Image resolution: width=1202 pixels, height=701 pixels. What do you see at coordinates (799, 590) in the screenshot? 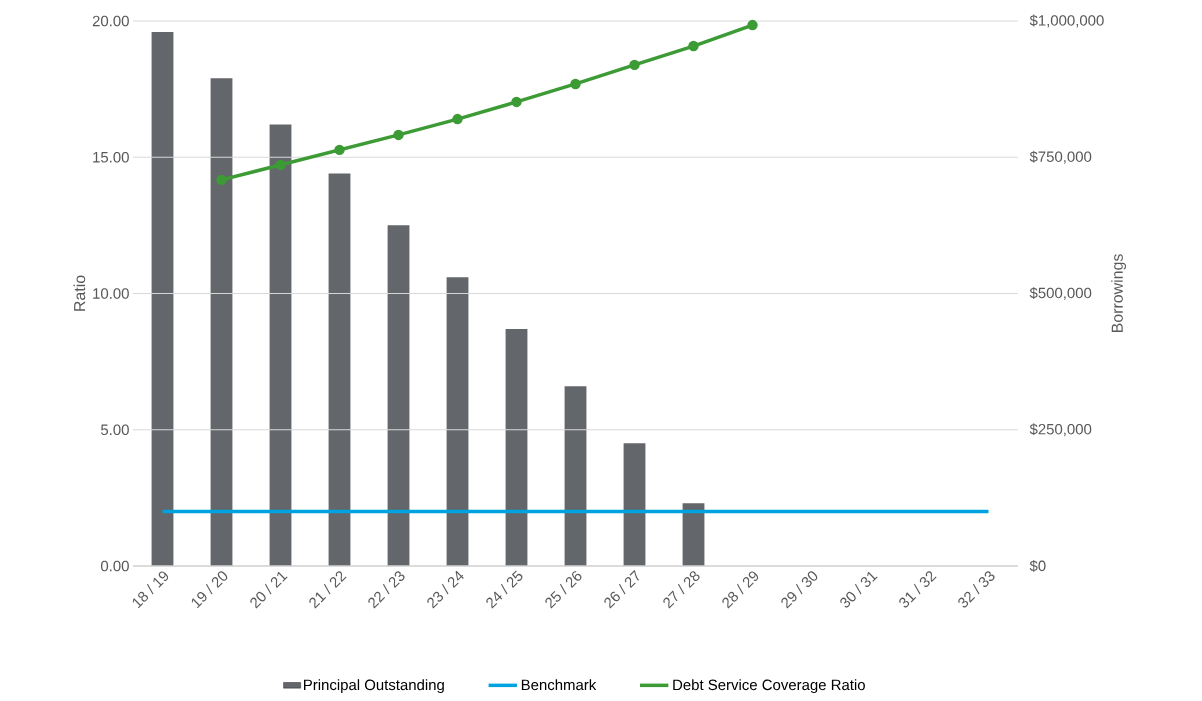
I see `x-tick-label: 29 / 30` at bounding box center [799, 590].